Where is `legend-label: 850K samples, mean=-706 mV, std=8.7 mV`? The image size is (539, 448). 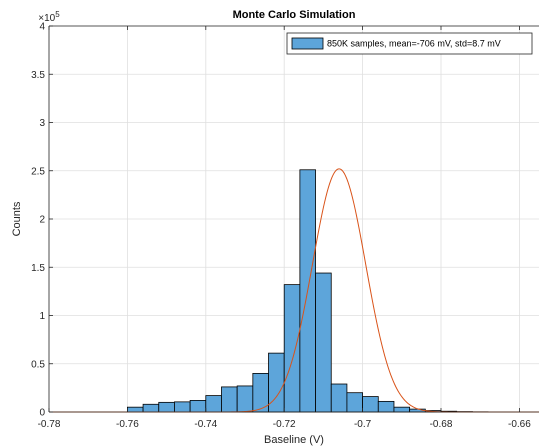
legend-label: 850K samples, mean=-706 mV, std=8.7 mV is located at coordinates (414, 44).